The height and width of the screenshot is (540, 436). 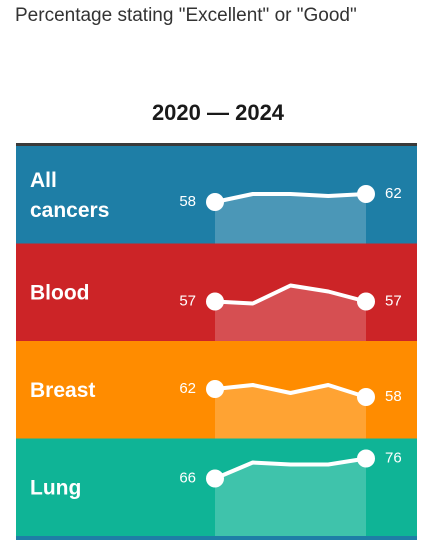 What do you see at coordinates (187, 201) in the screenshot?
I see `start-value-label: 58` at bounding box center [187, 201].